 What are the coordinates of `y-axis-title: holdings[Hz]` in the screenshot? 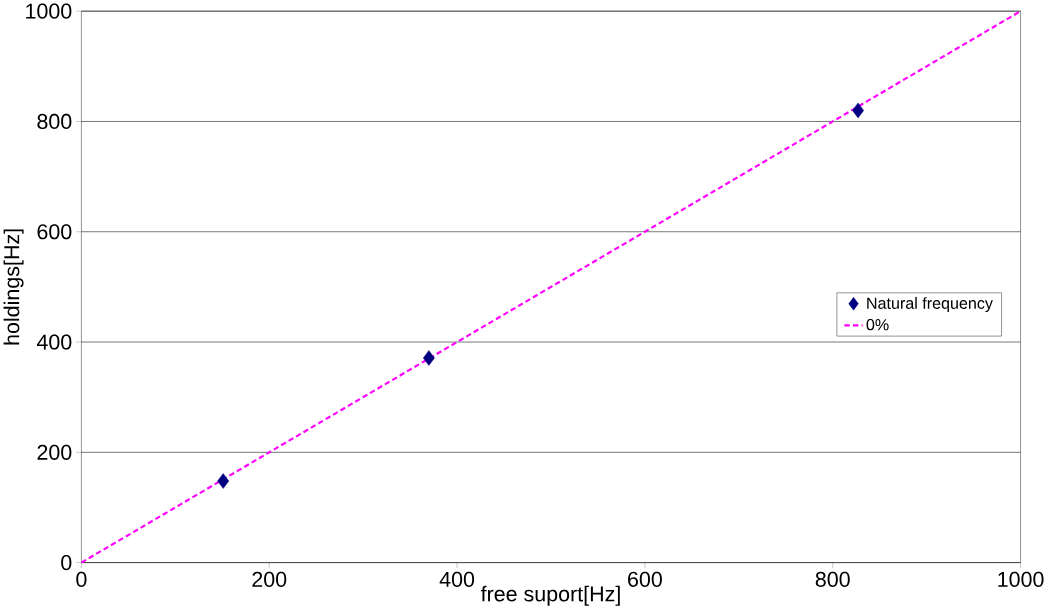 It's located at (13, 287).